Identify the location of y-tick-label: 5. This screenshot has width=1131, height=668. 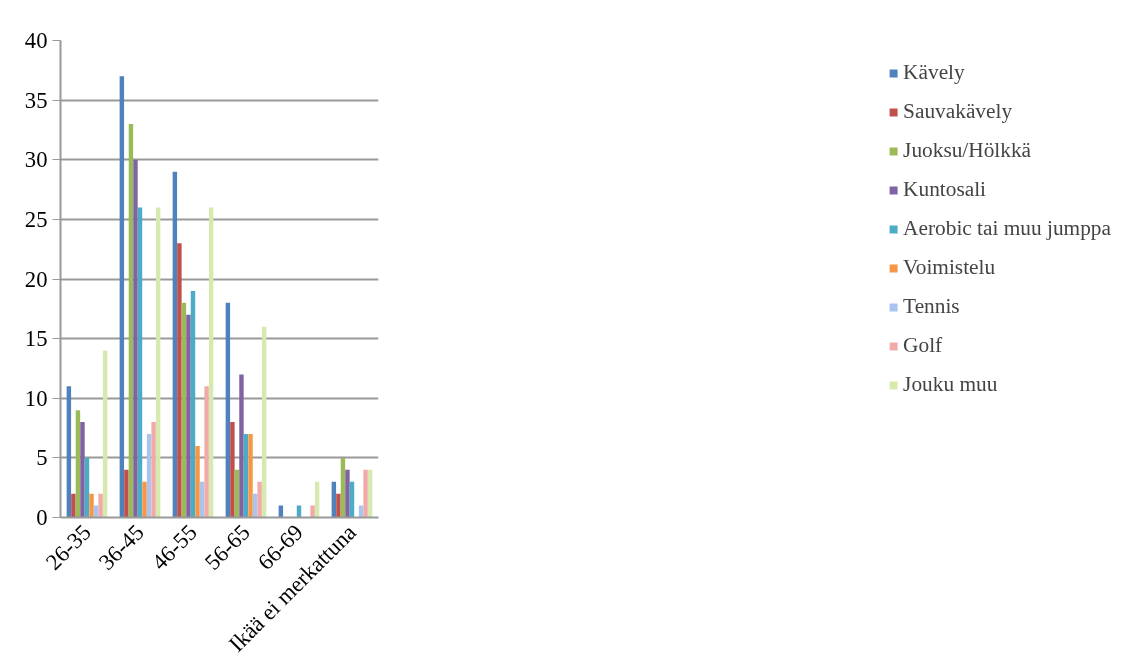
(42, 458).